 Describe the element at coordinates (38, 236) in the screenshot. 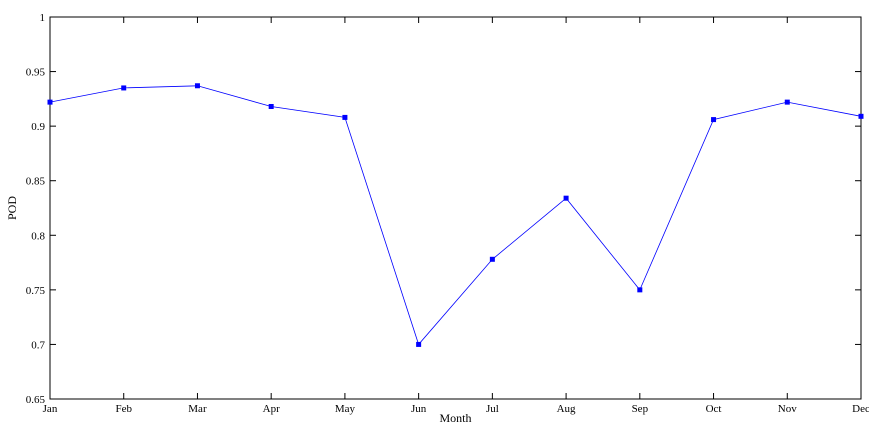

I see `y-tick-label: 0.8` at that location.